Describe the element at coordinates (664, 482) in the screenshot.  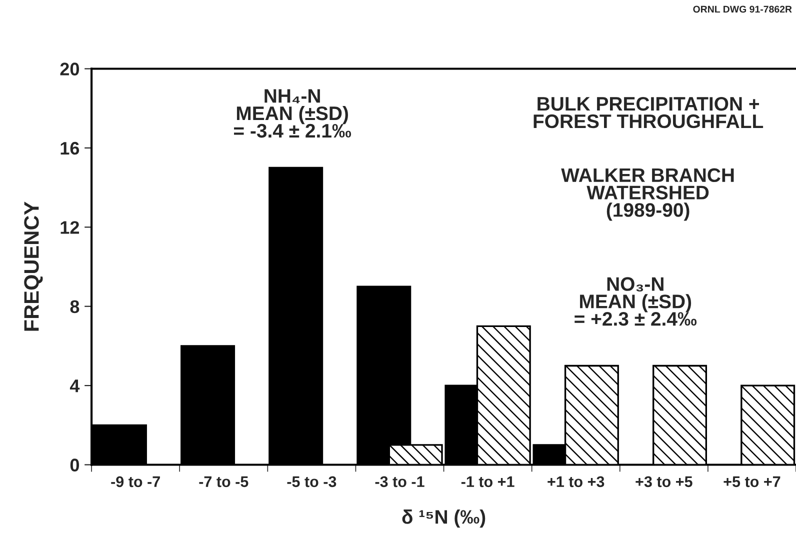
I see `x-tick-label: +3 to +5` at that location.